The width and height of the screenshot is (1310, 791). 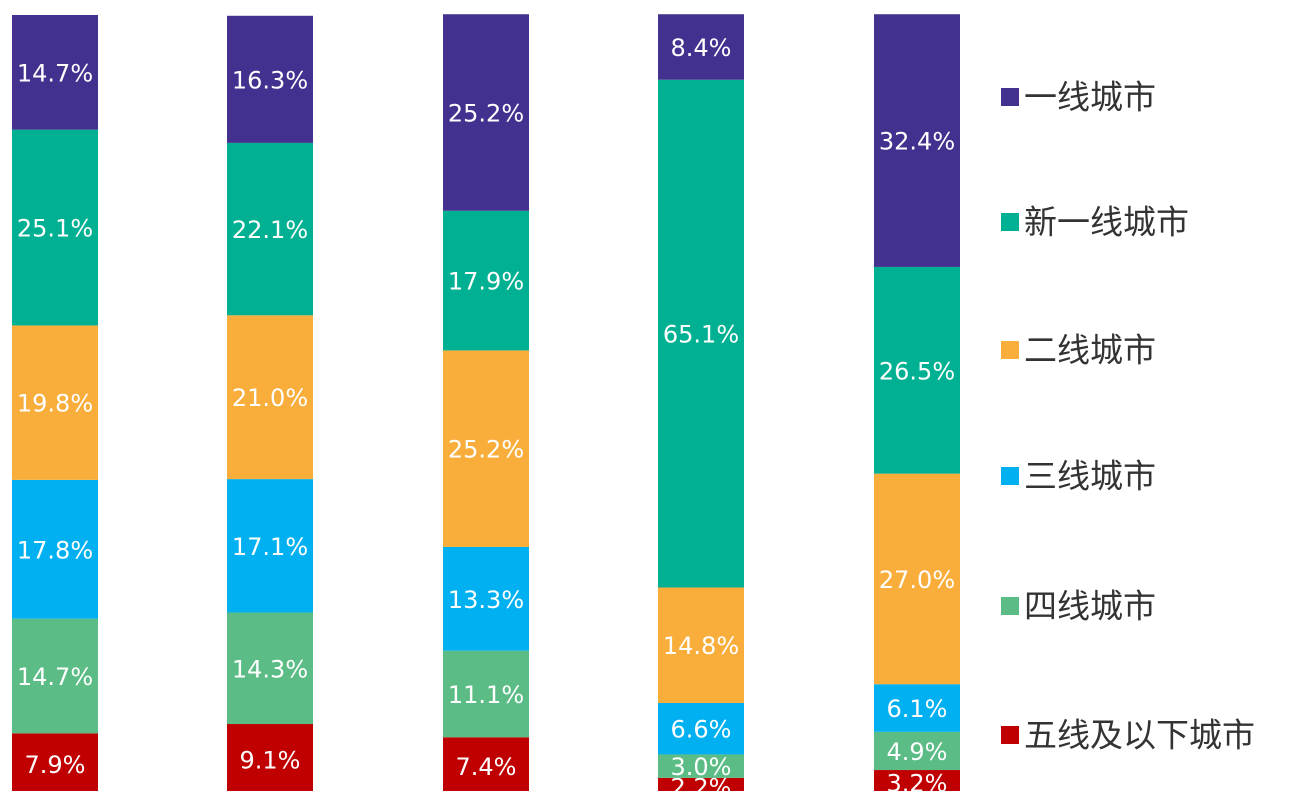 I want to click on value-label: 17.9%, so click(x=486, y=282).